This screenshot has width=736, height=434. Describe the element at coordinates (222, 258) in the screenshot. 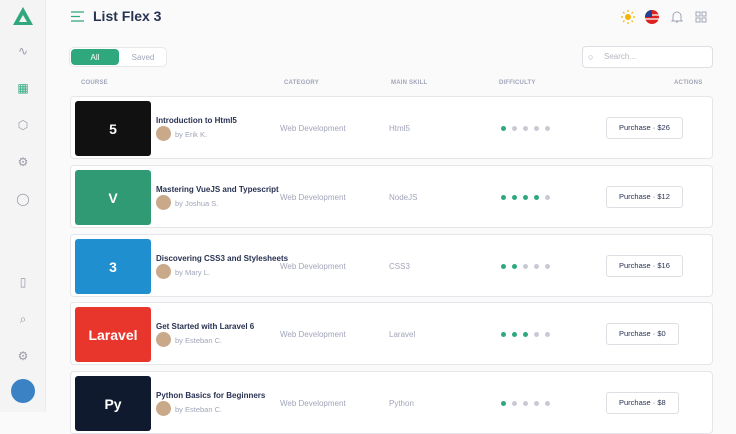

I see `course-name: Discovering CSS3 and Stylesheets` at that location.